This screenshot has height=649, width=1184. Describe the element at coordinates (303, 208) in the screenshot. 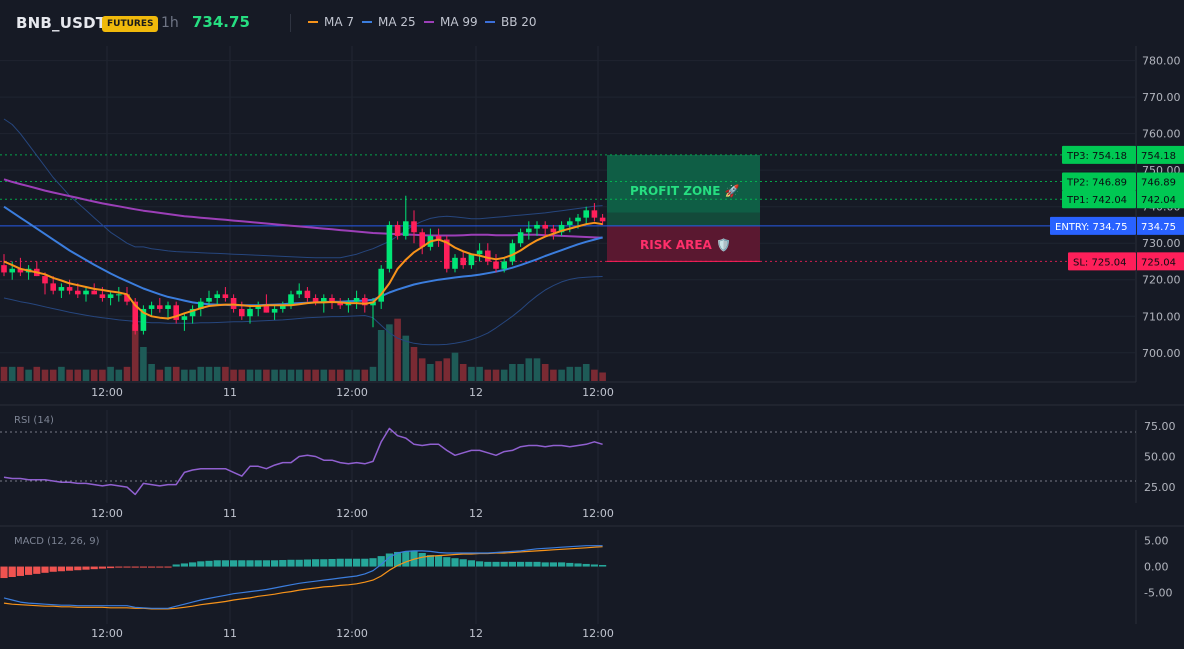

I see `ma99-line` at that location.